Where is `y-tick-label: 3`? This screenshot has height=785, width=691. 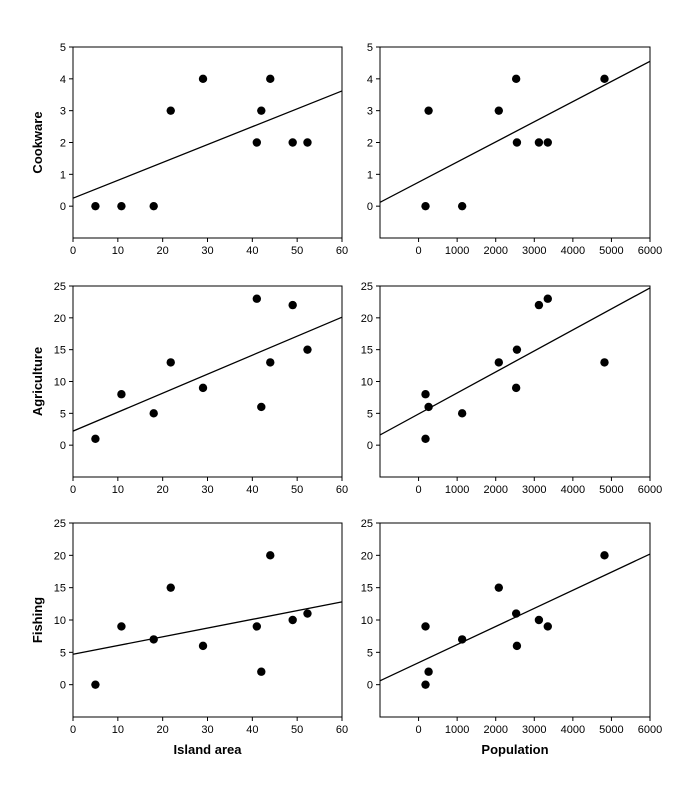
y-tick-label: 3 is located at coordinates (370, 112).